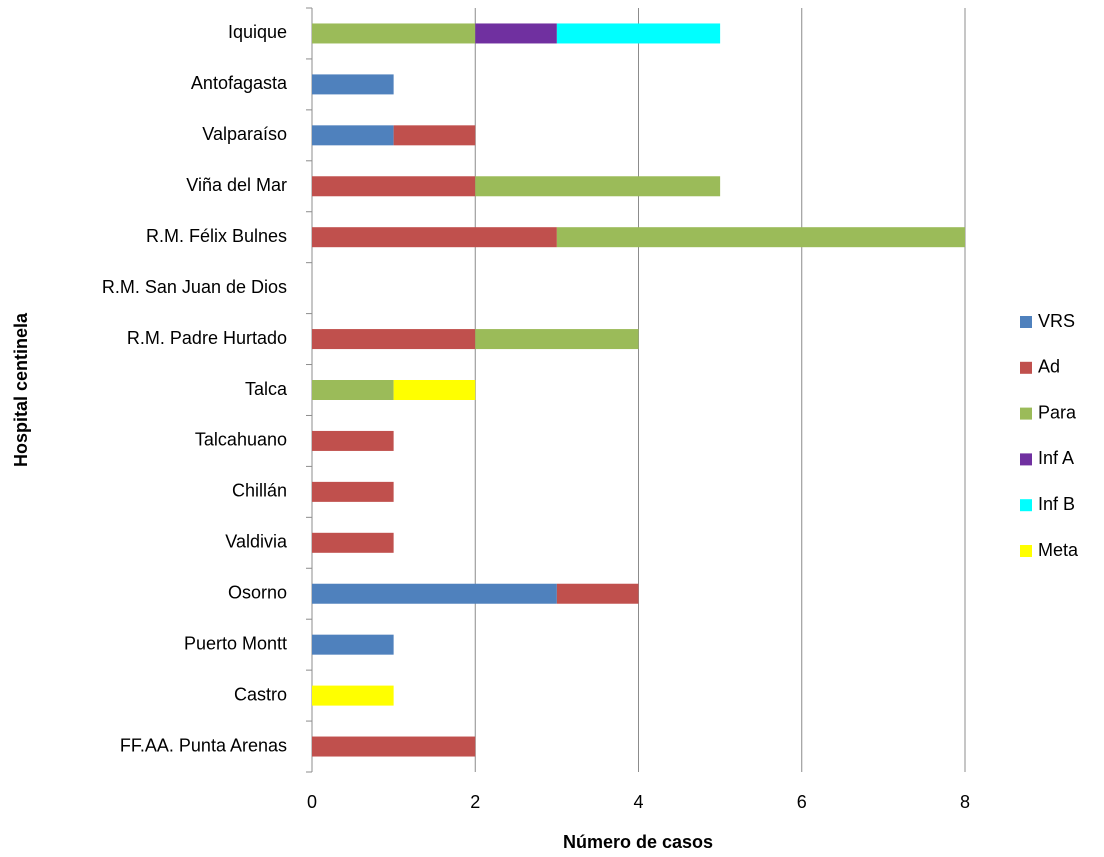  Describe the element at coordinates (638, 802) in the screenshot. I see `x-tick-label: 4` at that location.